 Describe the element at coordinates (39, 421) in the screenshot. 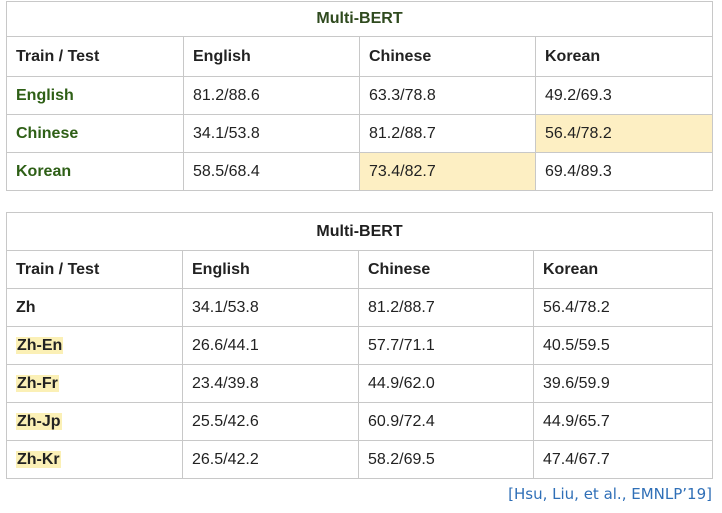

I see `highlighted-row-label: Zh-Jp` at that location.